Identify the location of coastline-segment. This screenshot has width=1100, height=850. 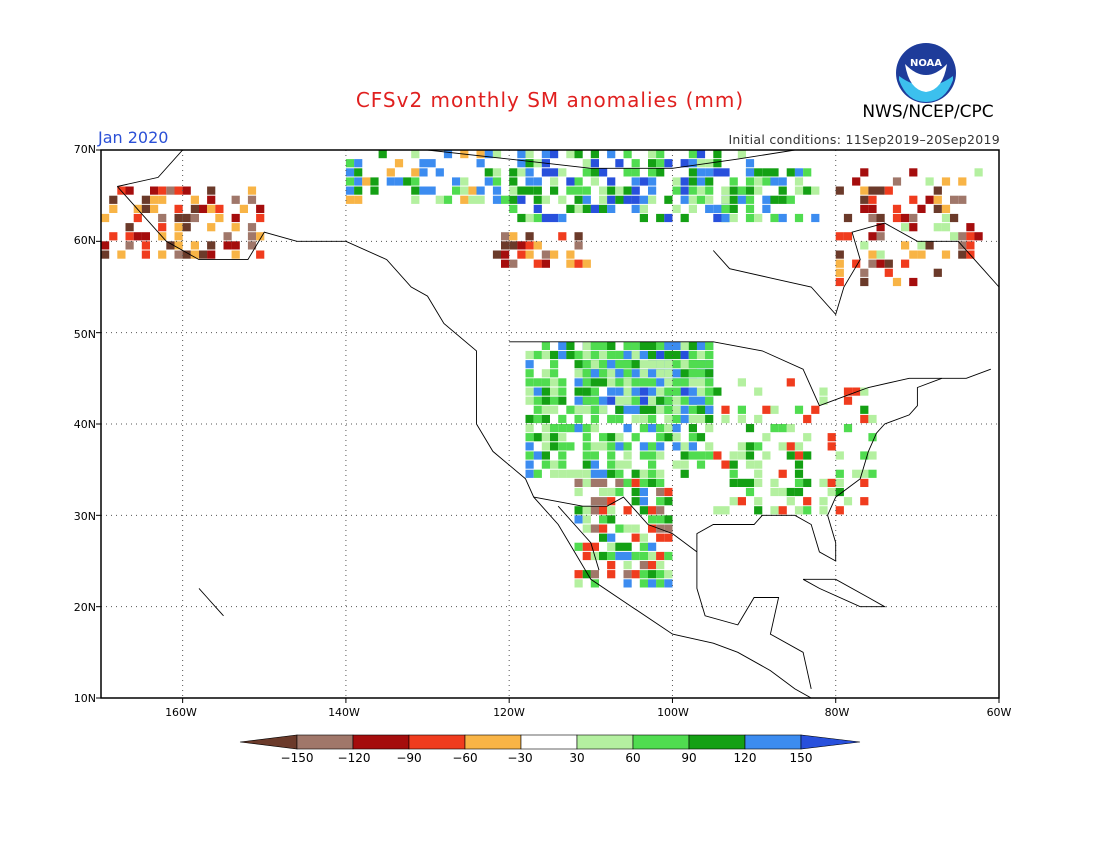
(725, 374).